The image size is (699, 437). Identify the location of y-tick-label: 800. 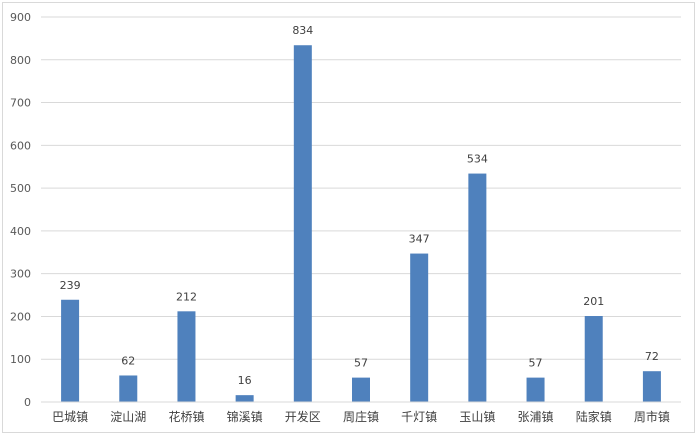
(20, 60).